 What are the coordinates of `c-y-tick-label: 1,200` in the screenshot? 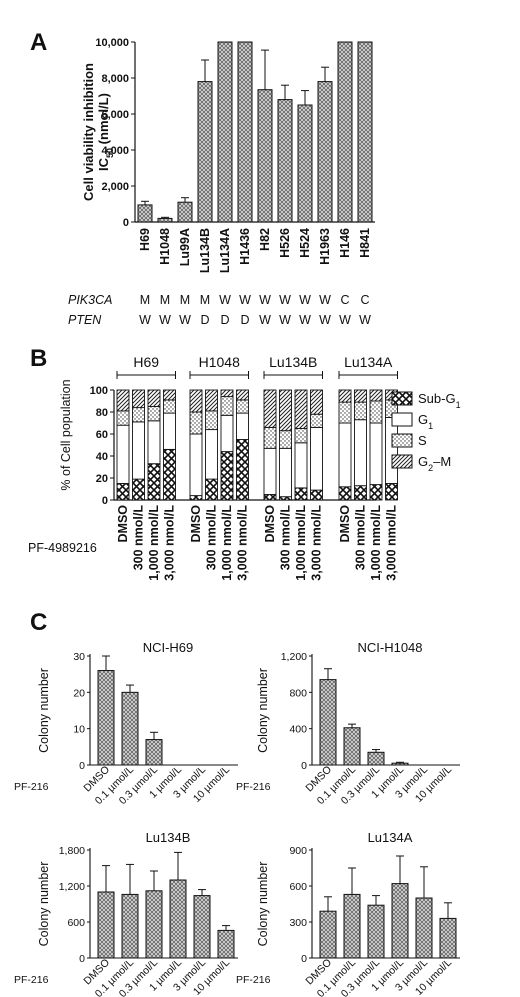 It's located at (294, 657).